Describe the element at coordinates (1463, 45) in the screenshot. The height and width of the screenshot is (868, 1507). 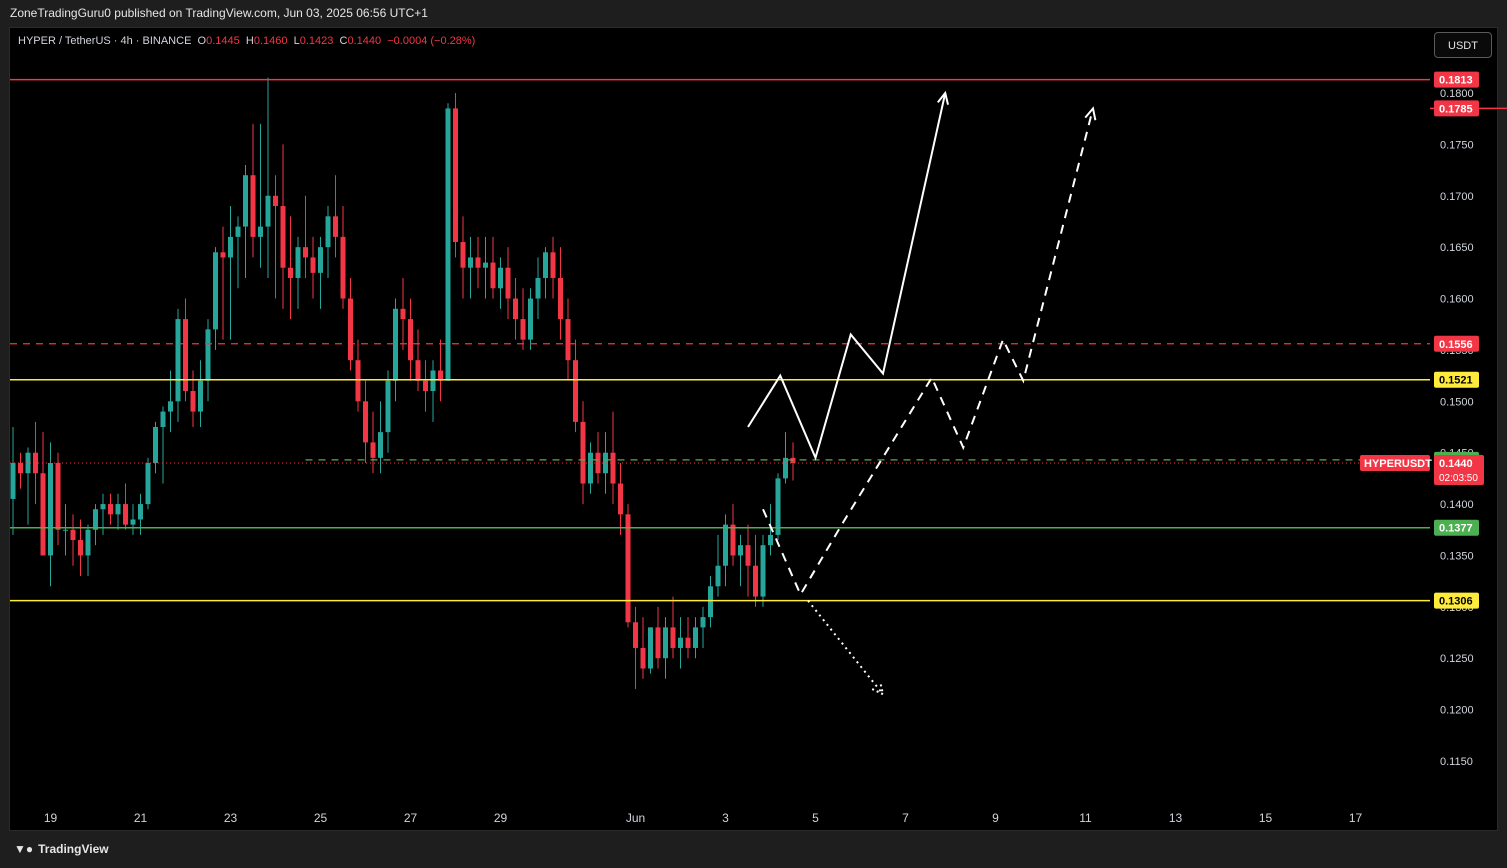
I see `currency-button: USDT` at that location.